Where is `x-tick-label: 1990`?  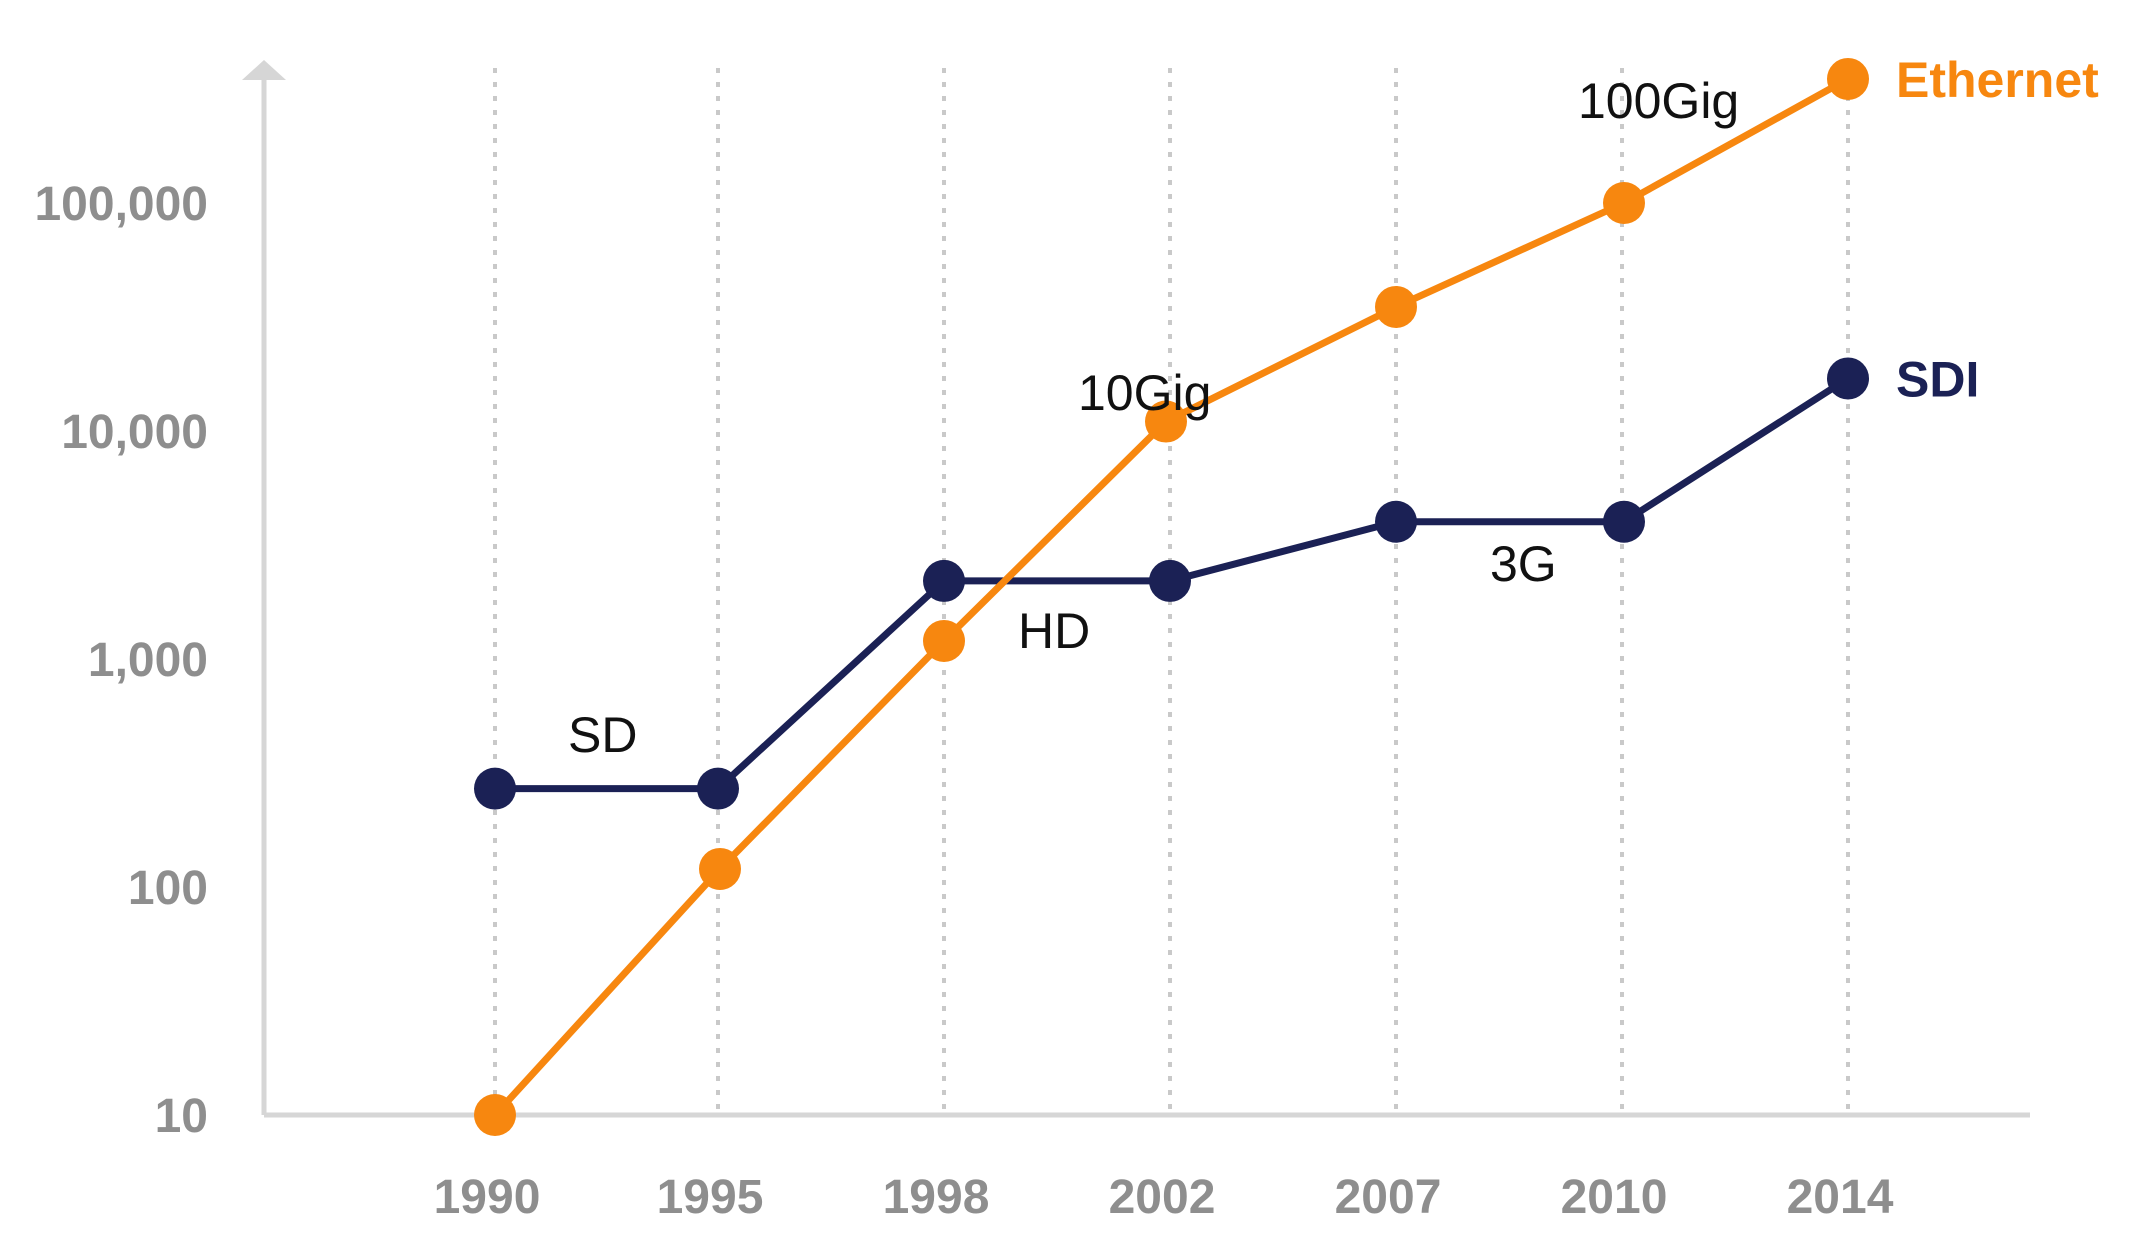 x-tick-label: 1990 is located at coordinates (487, 1197).